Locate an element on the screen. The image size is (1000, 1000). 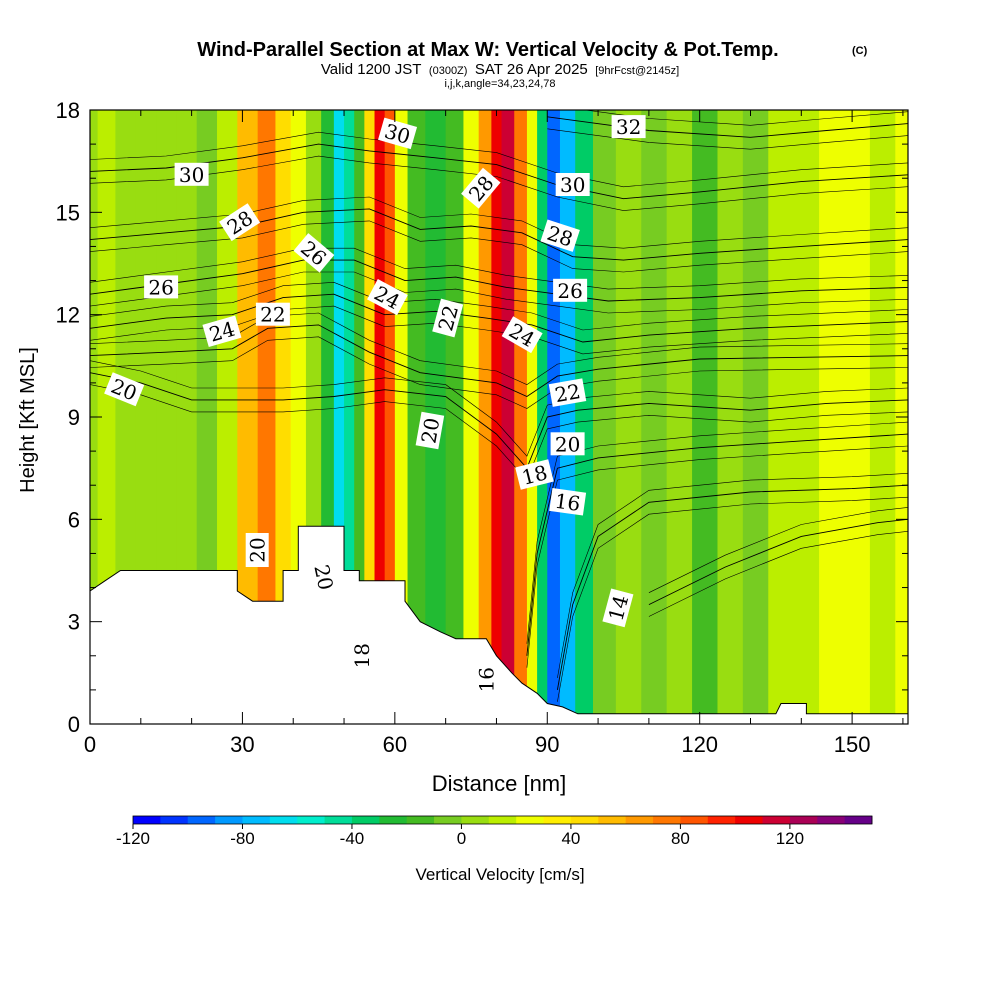
x-tick-label: 120 is located at coordinates (699, 744).